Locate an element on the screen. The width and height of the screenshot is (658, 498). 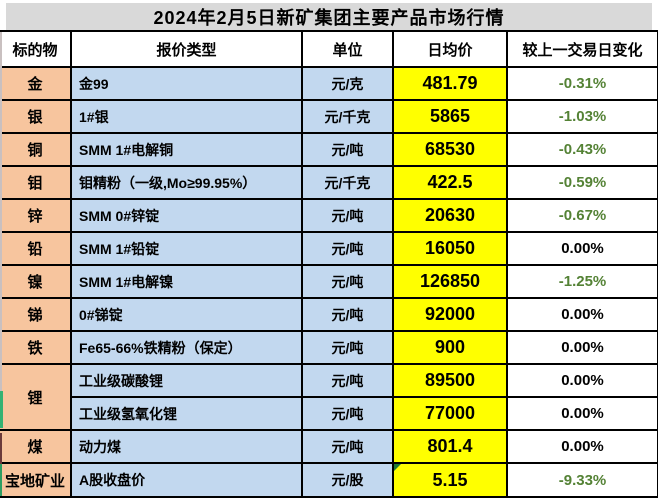
commodity-cell: 铅 is located at coordinates (36, 248).